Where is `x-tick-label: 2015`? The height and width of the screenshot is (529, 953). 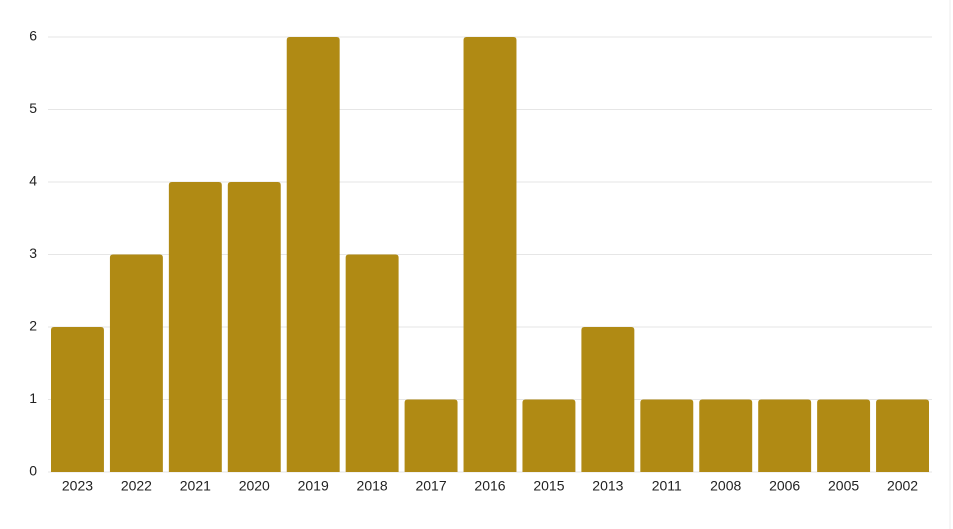
x-tick-label: 2015 is located at coordinates (548, 486).